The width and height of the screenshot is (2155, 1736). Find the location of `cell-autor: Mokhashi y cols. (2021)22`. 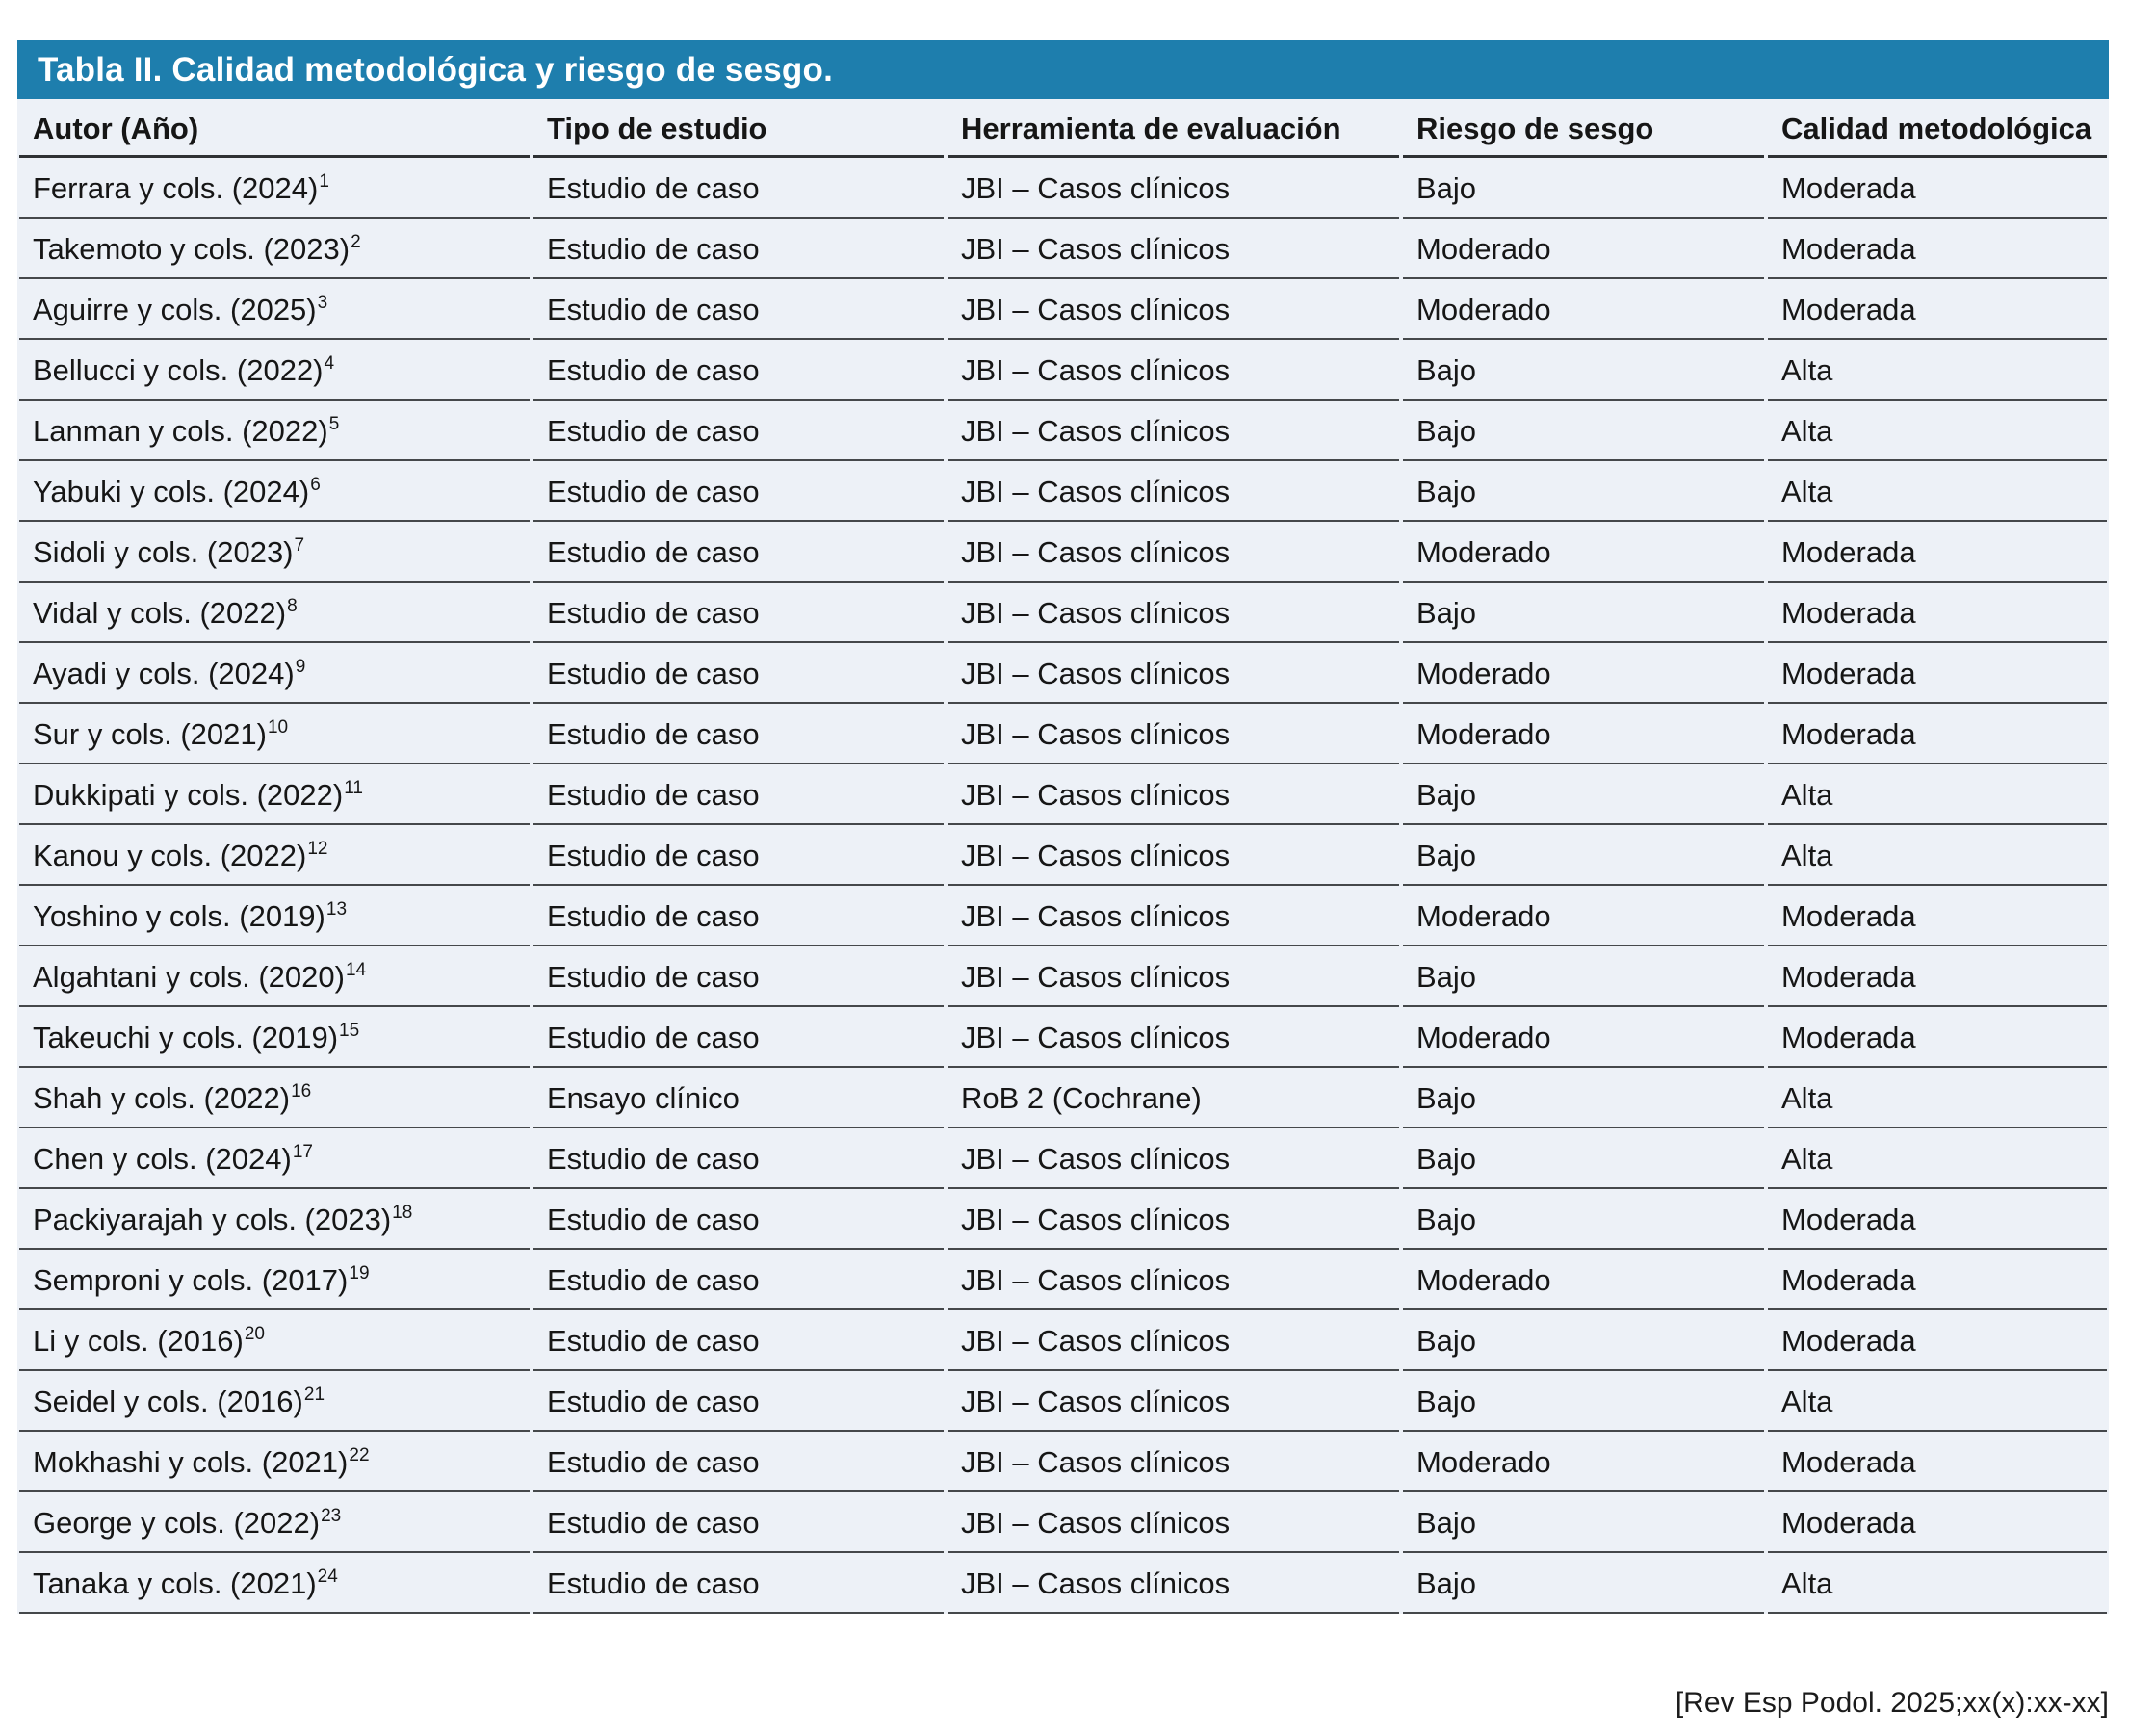

cell-autor: Mokhashi y cols. (2021)22 is located at coordinates (274, 1462).